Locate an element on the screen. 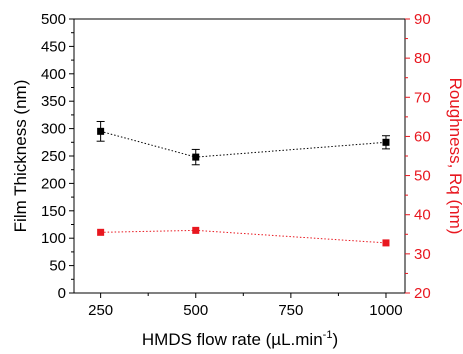  y-left-title: Film Thickness (nm) is located at coordinates (20, 156).